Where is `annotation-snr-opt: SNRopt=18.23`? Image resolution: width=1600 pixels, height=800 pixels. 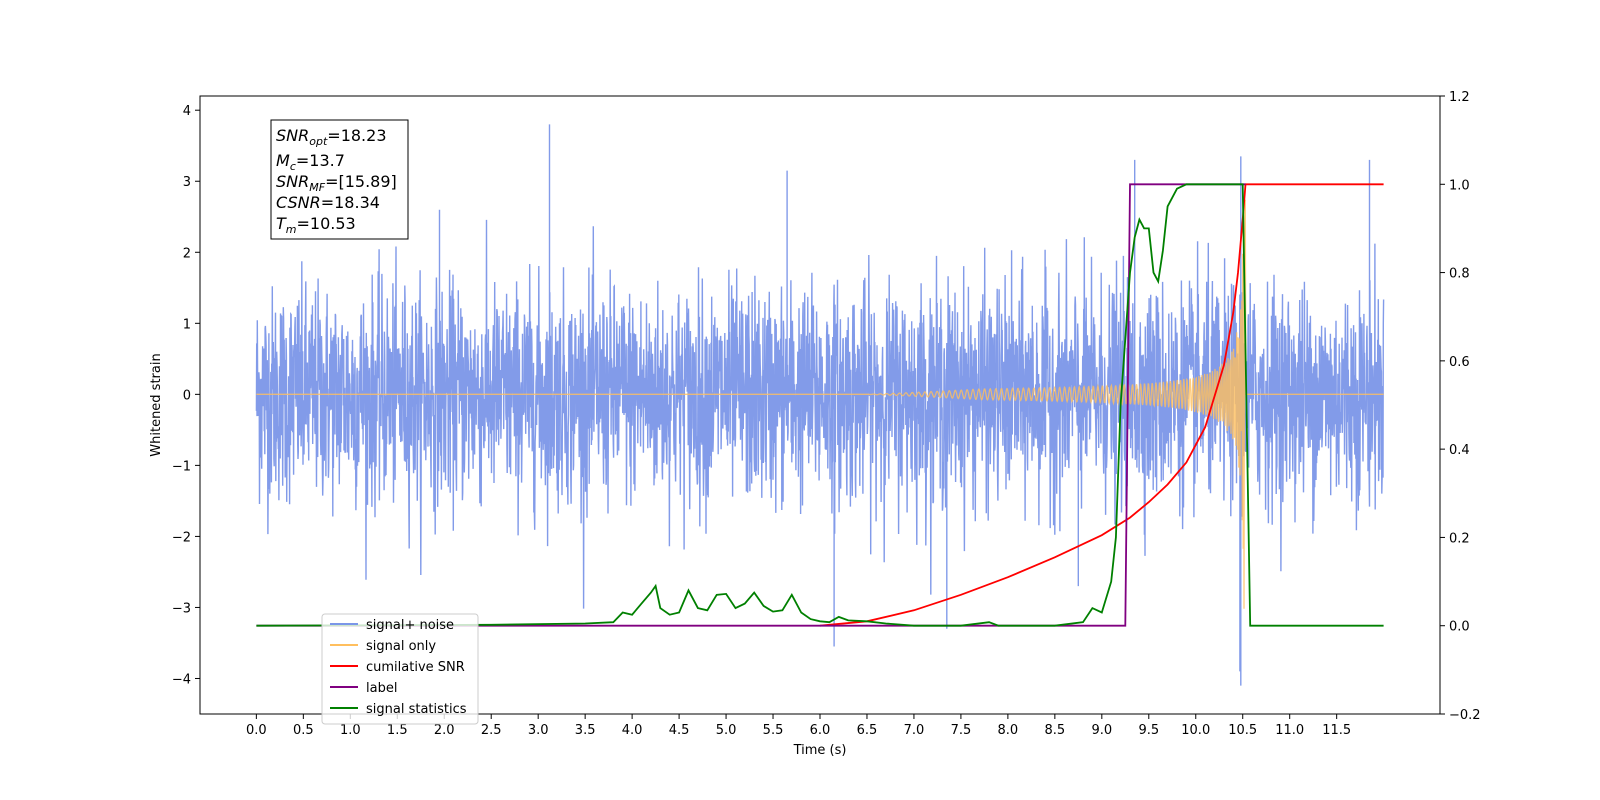
annotation-snr-opt: SNRopt=18.23 is located at coordinates (331, 137).